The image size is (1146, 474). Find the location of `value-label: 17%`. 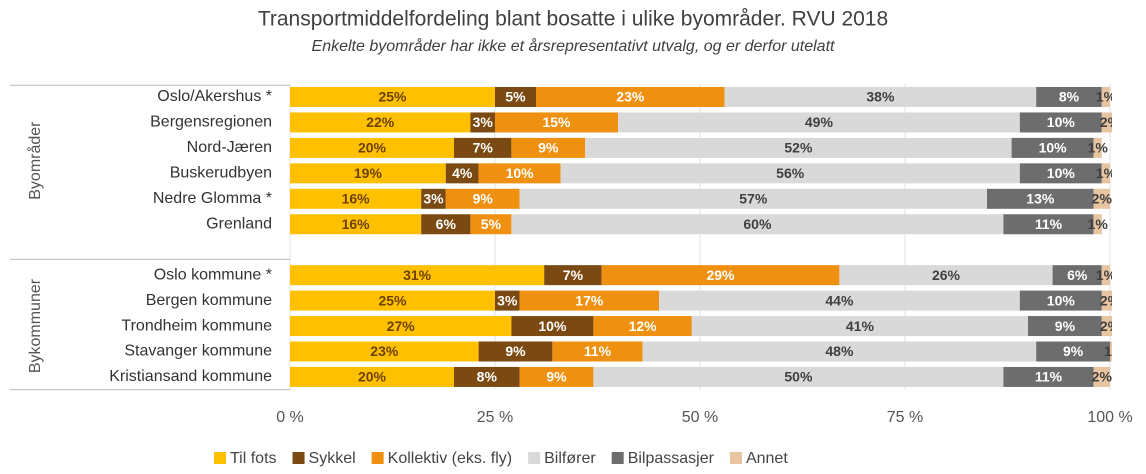

value-label: 17% is located at coordinates (589, 300).